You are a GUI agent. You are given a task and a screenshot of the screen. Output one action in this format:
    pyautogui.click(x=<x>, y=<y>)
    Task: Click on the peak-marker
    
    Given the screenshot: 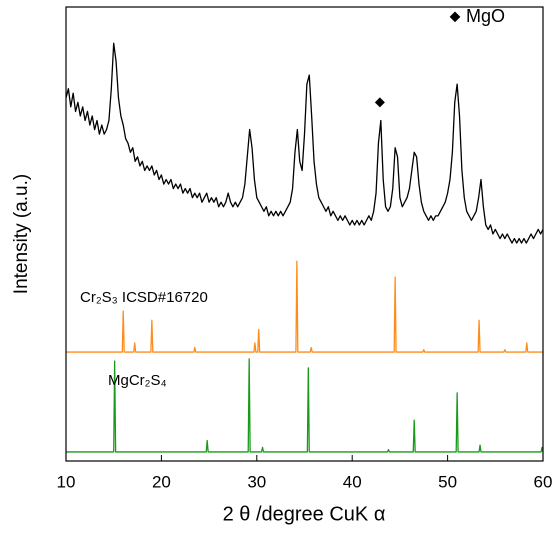 What is the action you would take?
    pyautogui.click(x=379, y=102)
    